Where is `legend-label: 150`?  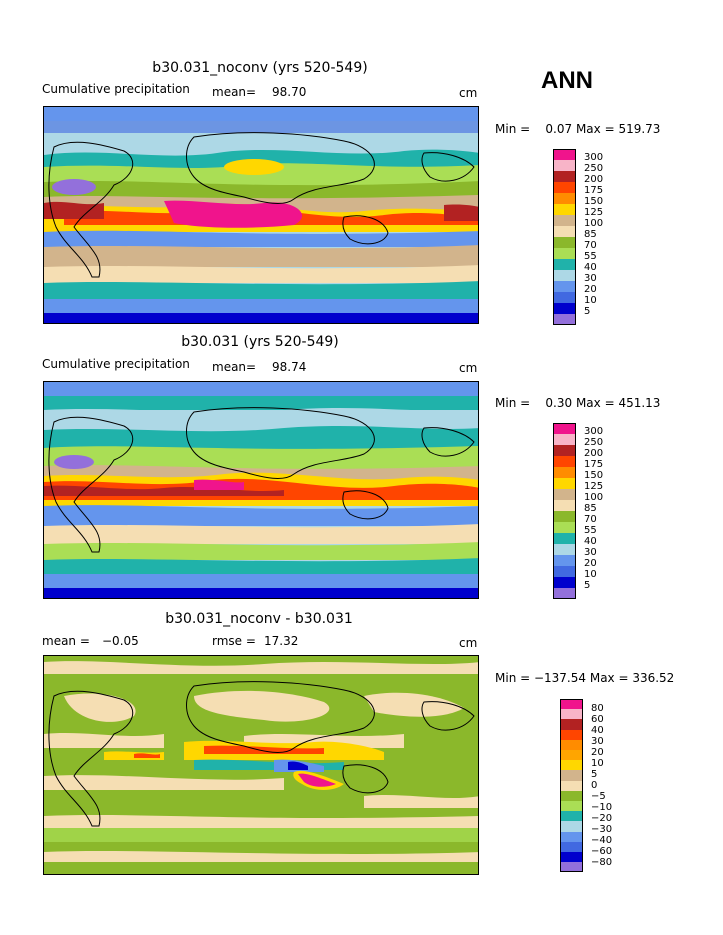 legend-label: 150 is located at coordinates (594, 475).